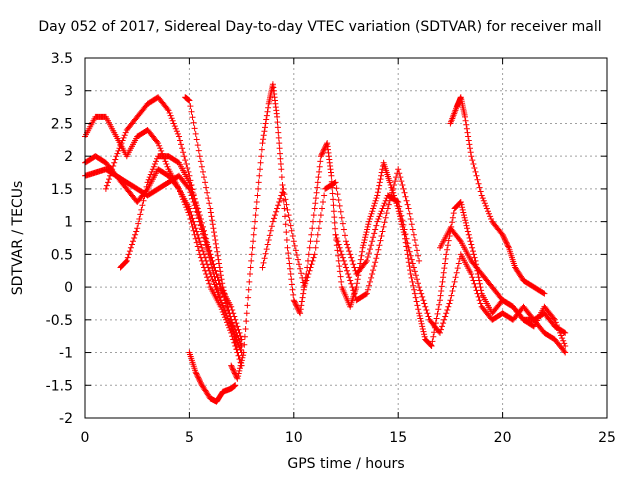 This screenshot has width=640, height=480. I want to click on series-track-g, so click(212, 377).